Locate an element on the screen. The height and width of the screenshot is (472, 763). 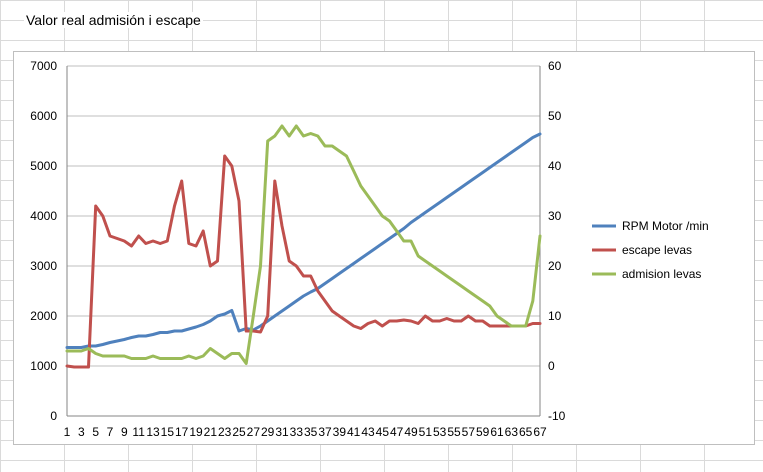
x-tick-label: 63 is located at coordinates (512, 432).